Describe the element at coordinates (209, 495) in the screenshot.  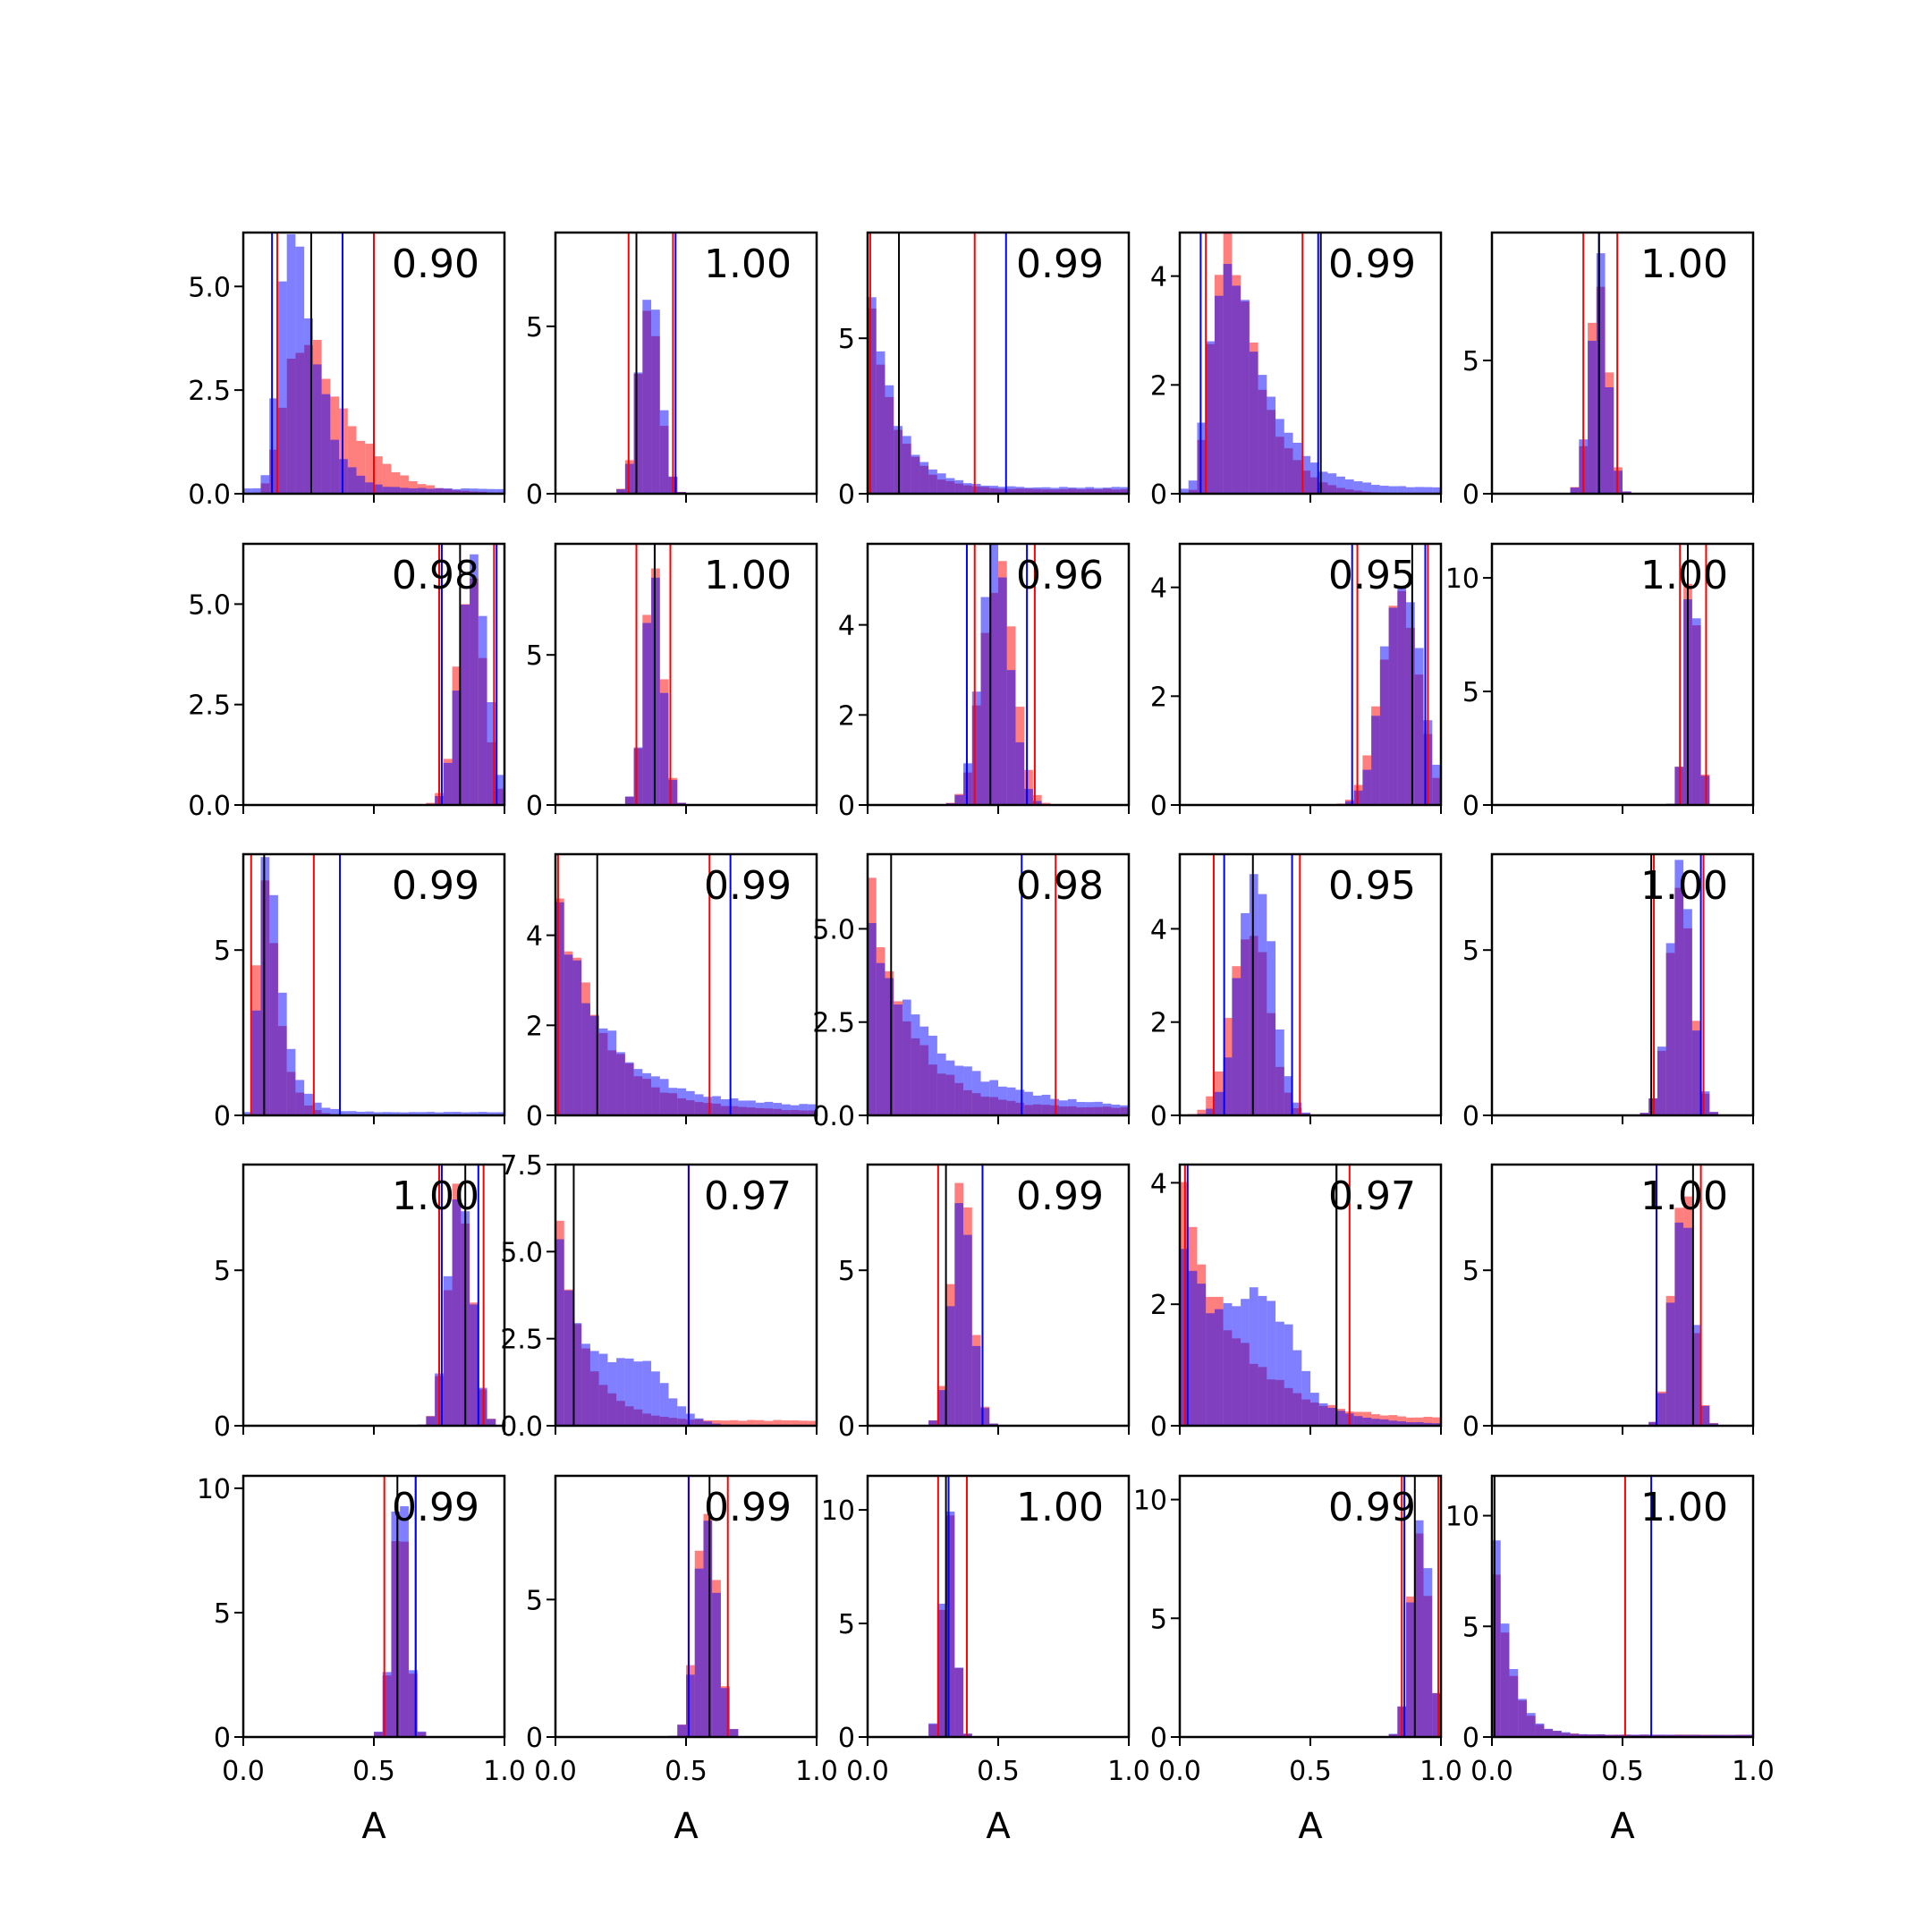
I see `y-tick-label: 0.0` at that location.